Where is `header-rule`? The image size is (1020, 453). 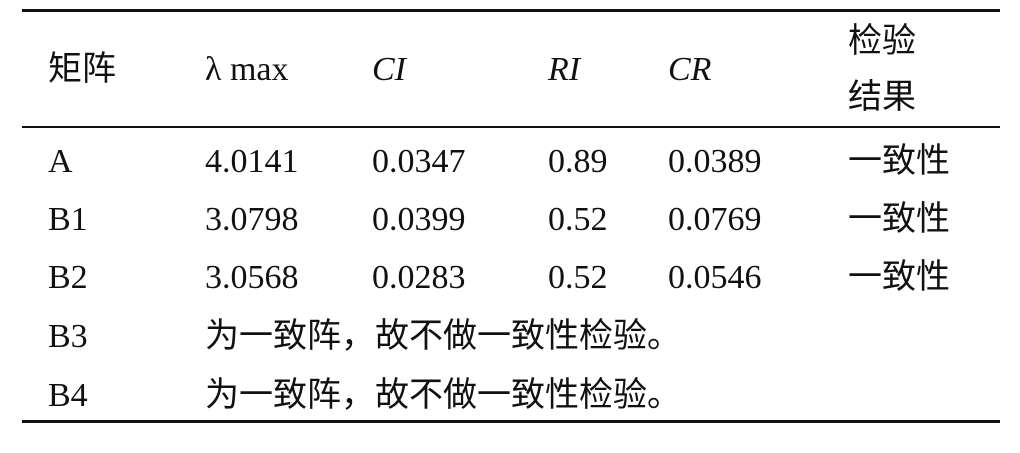 header-rule is located at coordinates (511, 127).